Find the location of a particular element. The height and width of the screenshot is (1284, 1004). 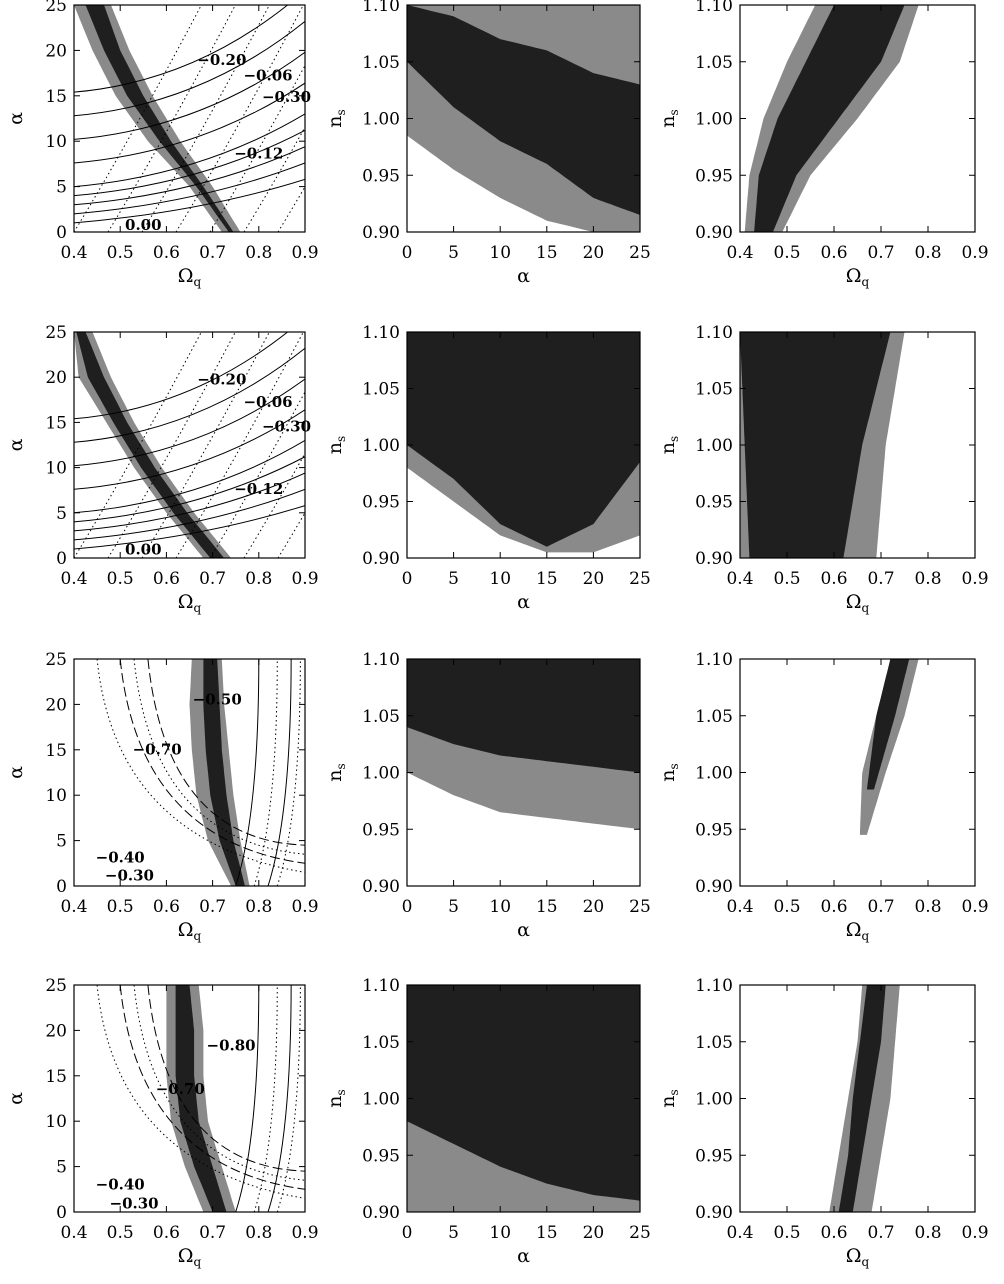

contour-label: −0.20 is located at coordinates (221, 60).